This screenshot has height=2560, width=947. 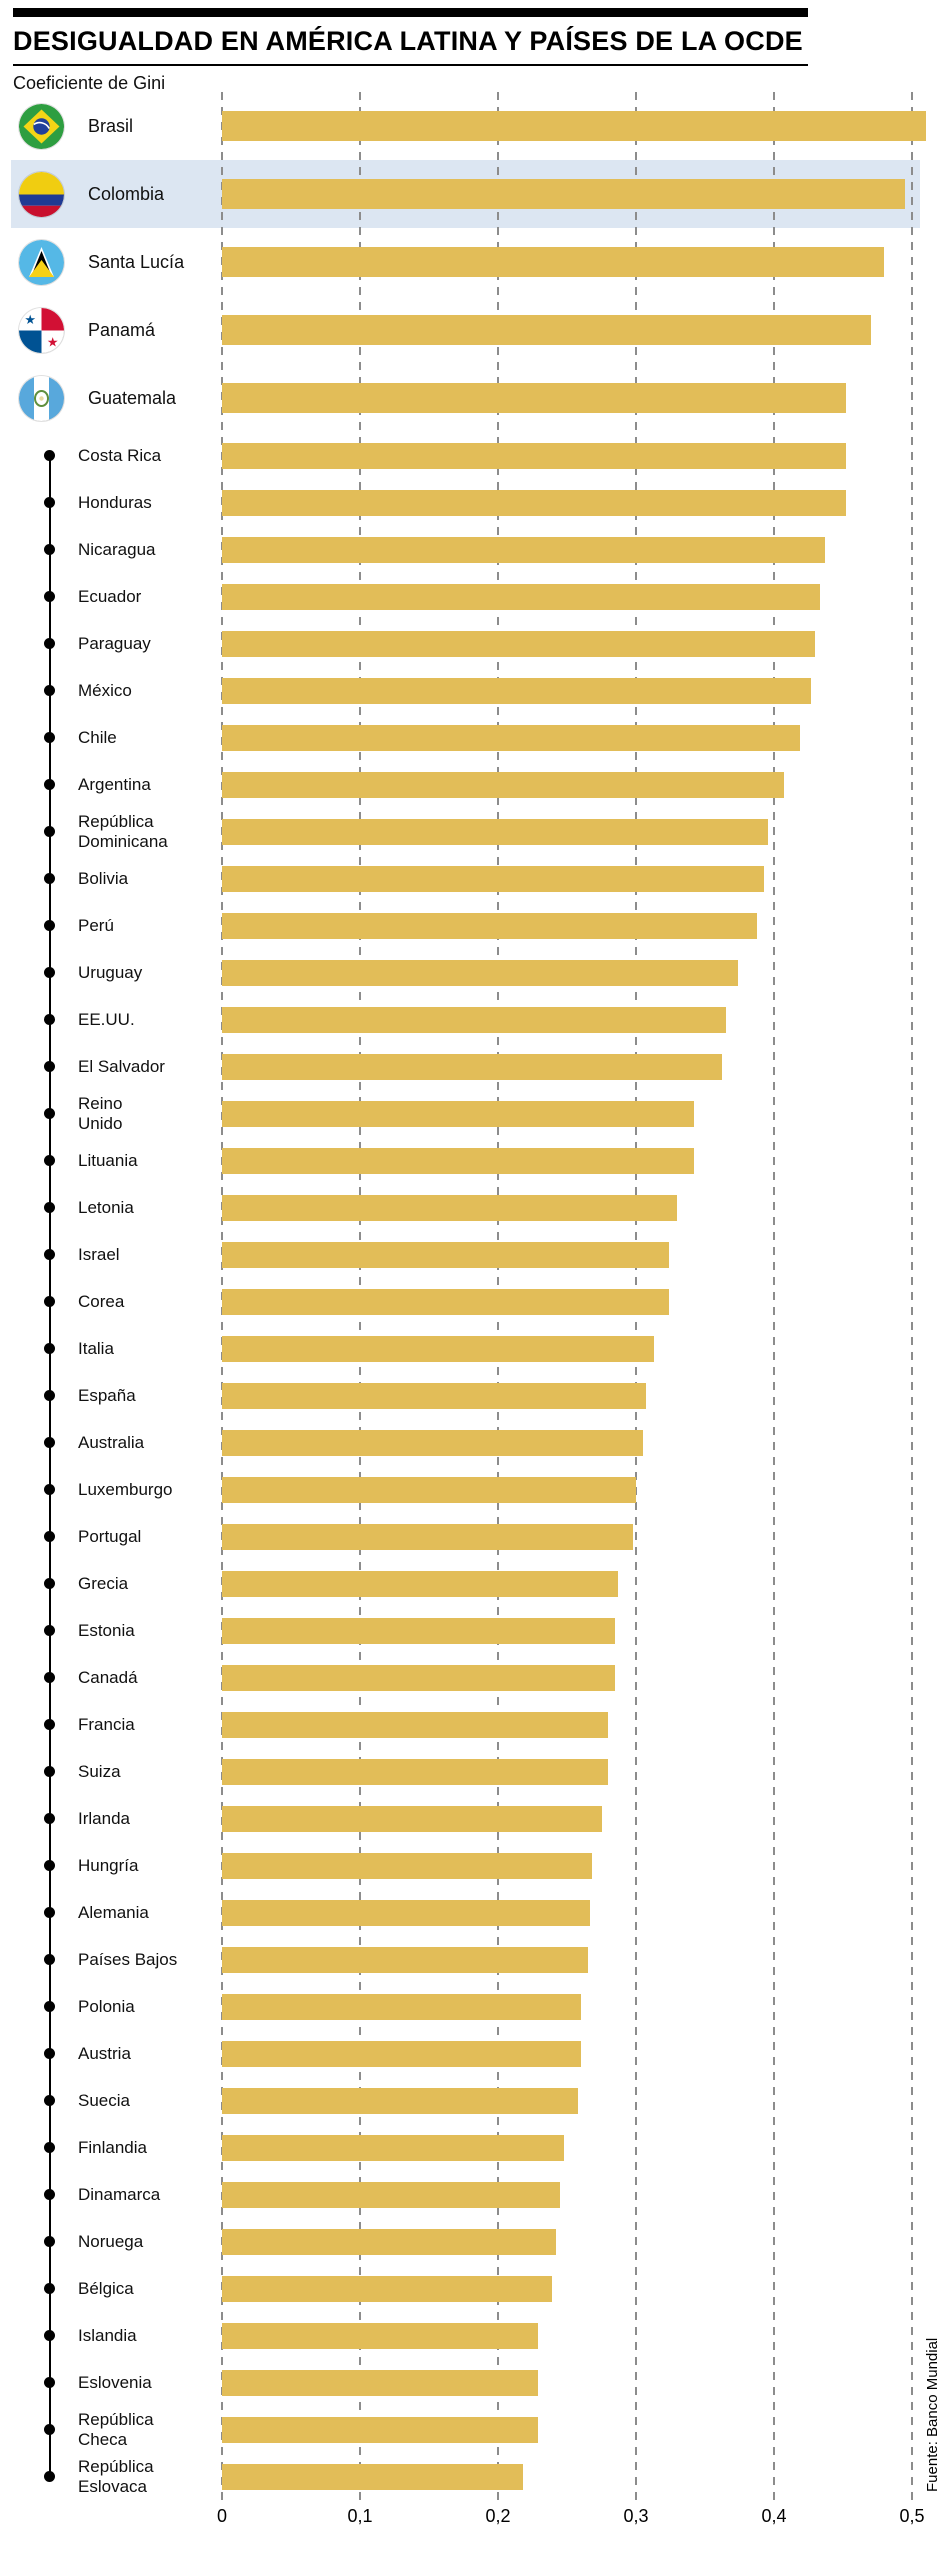 What do you see at coordinates (116, 2429) in the screenshot?
I see `country-label: República Checa` at bounding box center [116, 2429].